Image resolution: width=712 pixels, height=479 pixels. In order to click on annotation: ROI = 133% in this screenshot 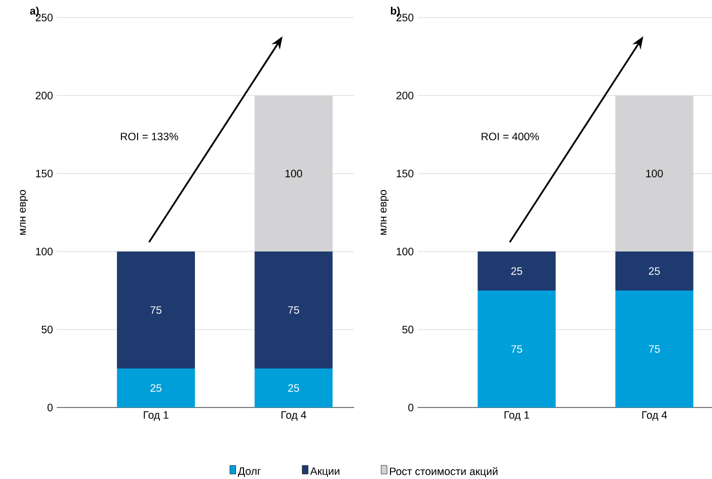, I will do `click(149, 136)`.